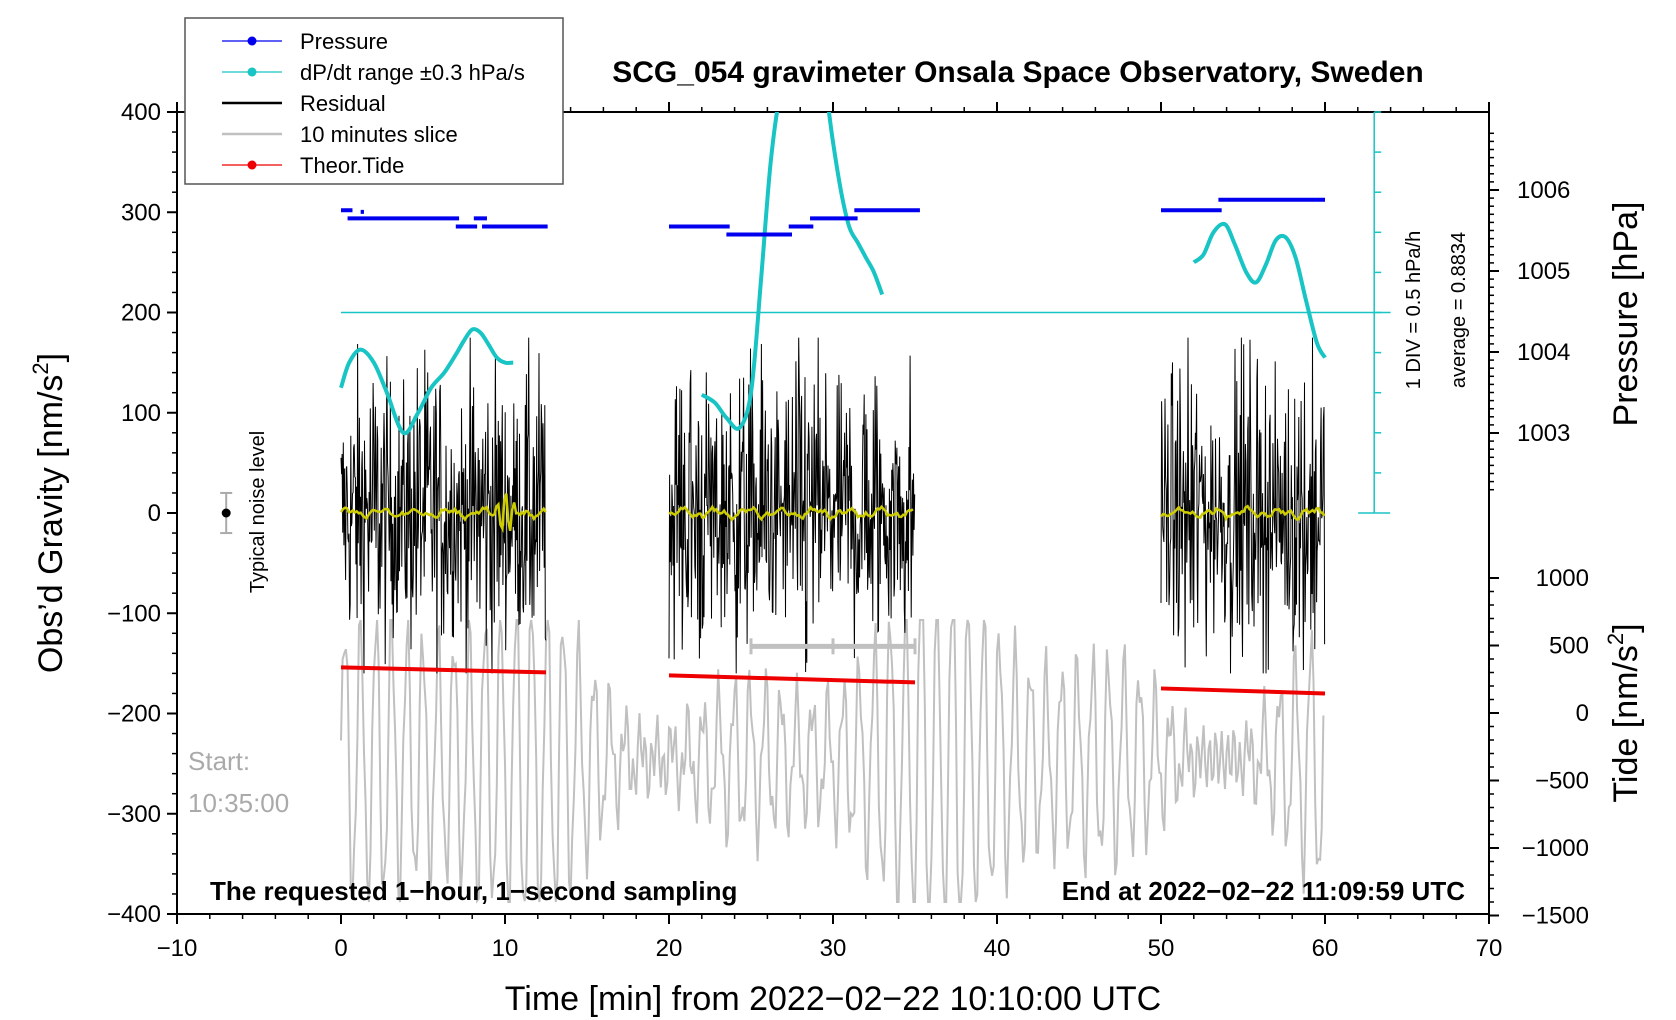 Image resolution: width=1676 pixels, height=1020 pixels. I want to click on pressure-tick-label: 1006, so click(1543, 190).